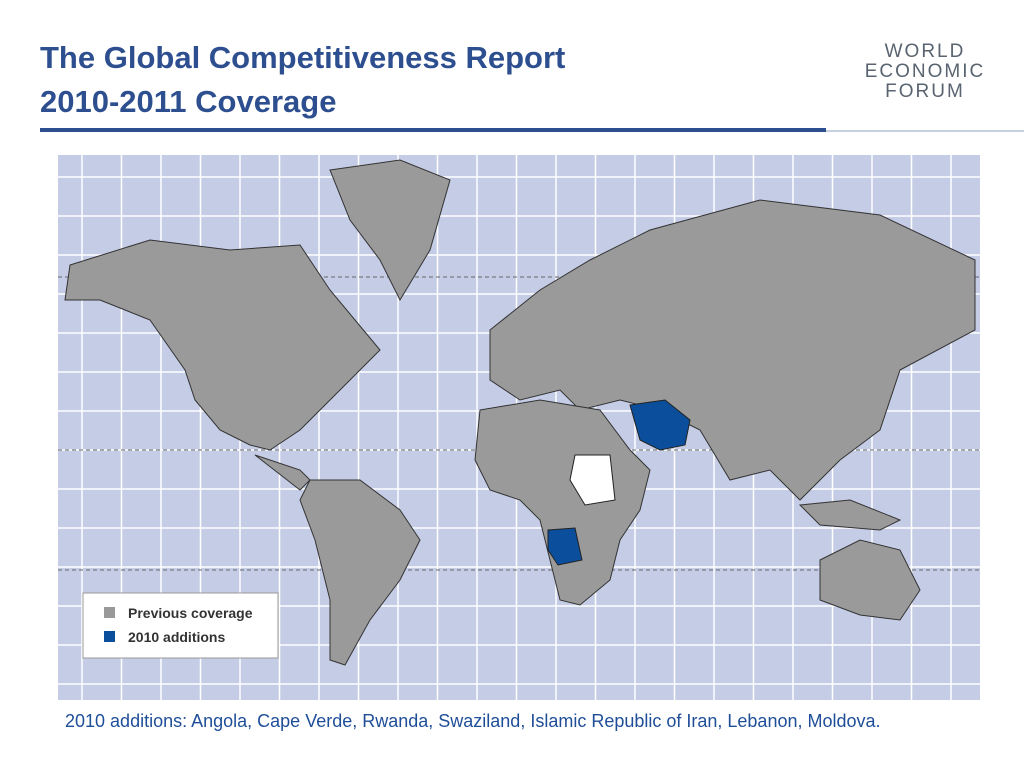 Image resolution: width=1024 pixels, height=768 pixels. I want to click on logo-line: FORUM, so click(925, 91).